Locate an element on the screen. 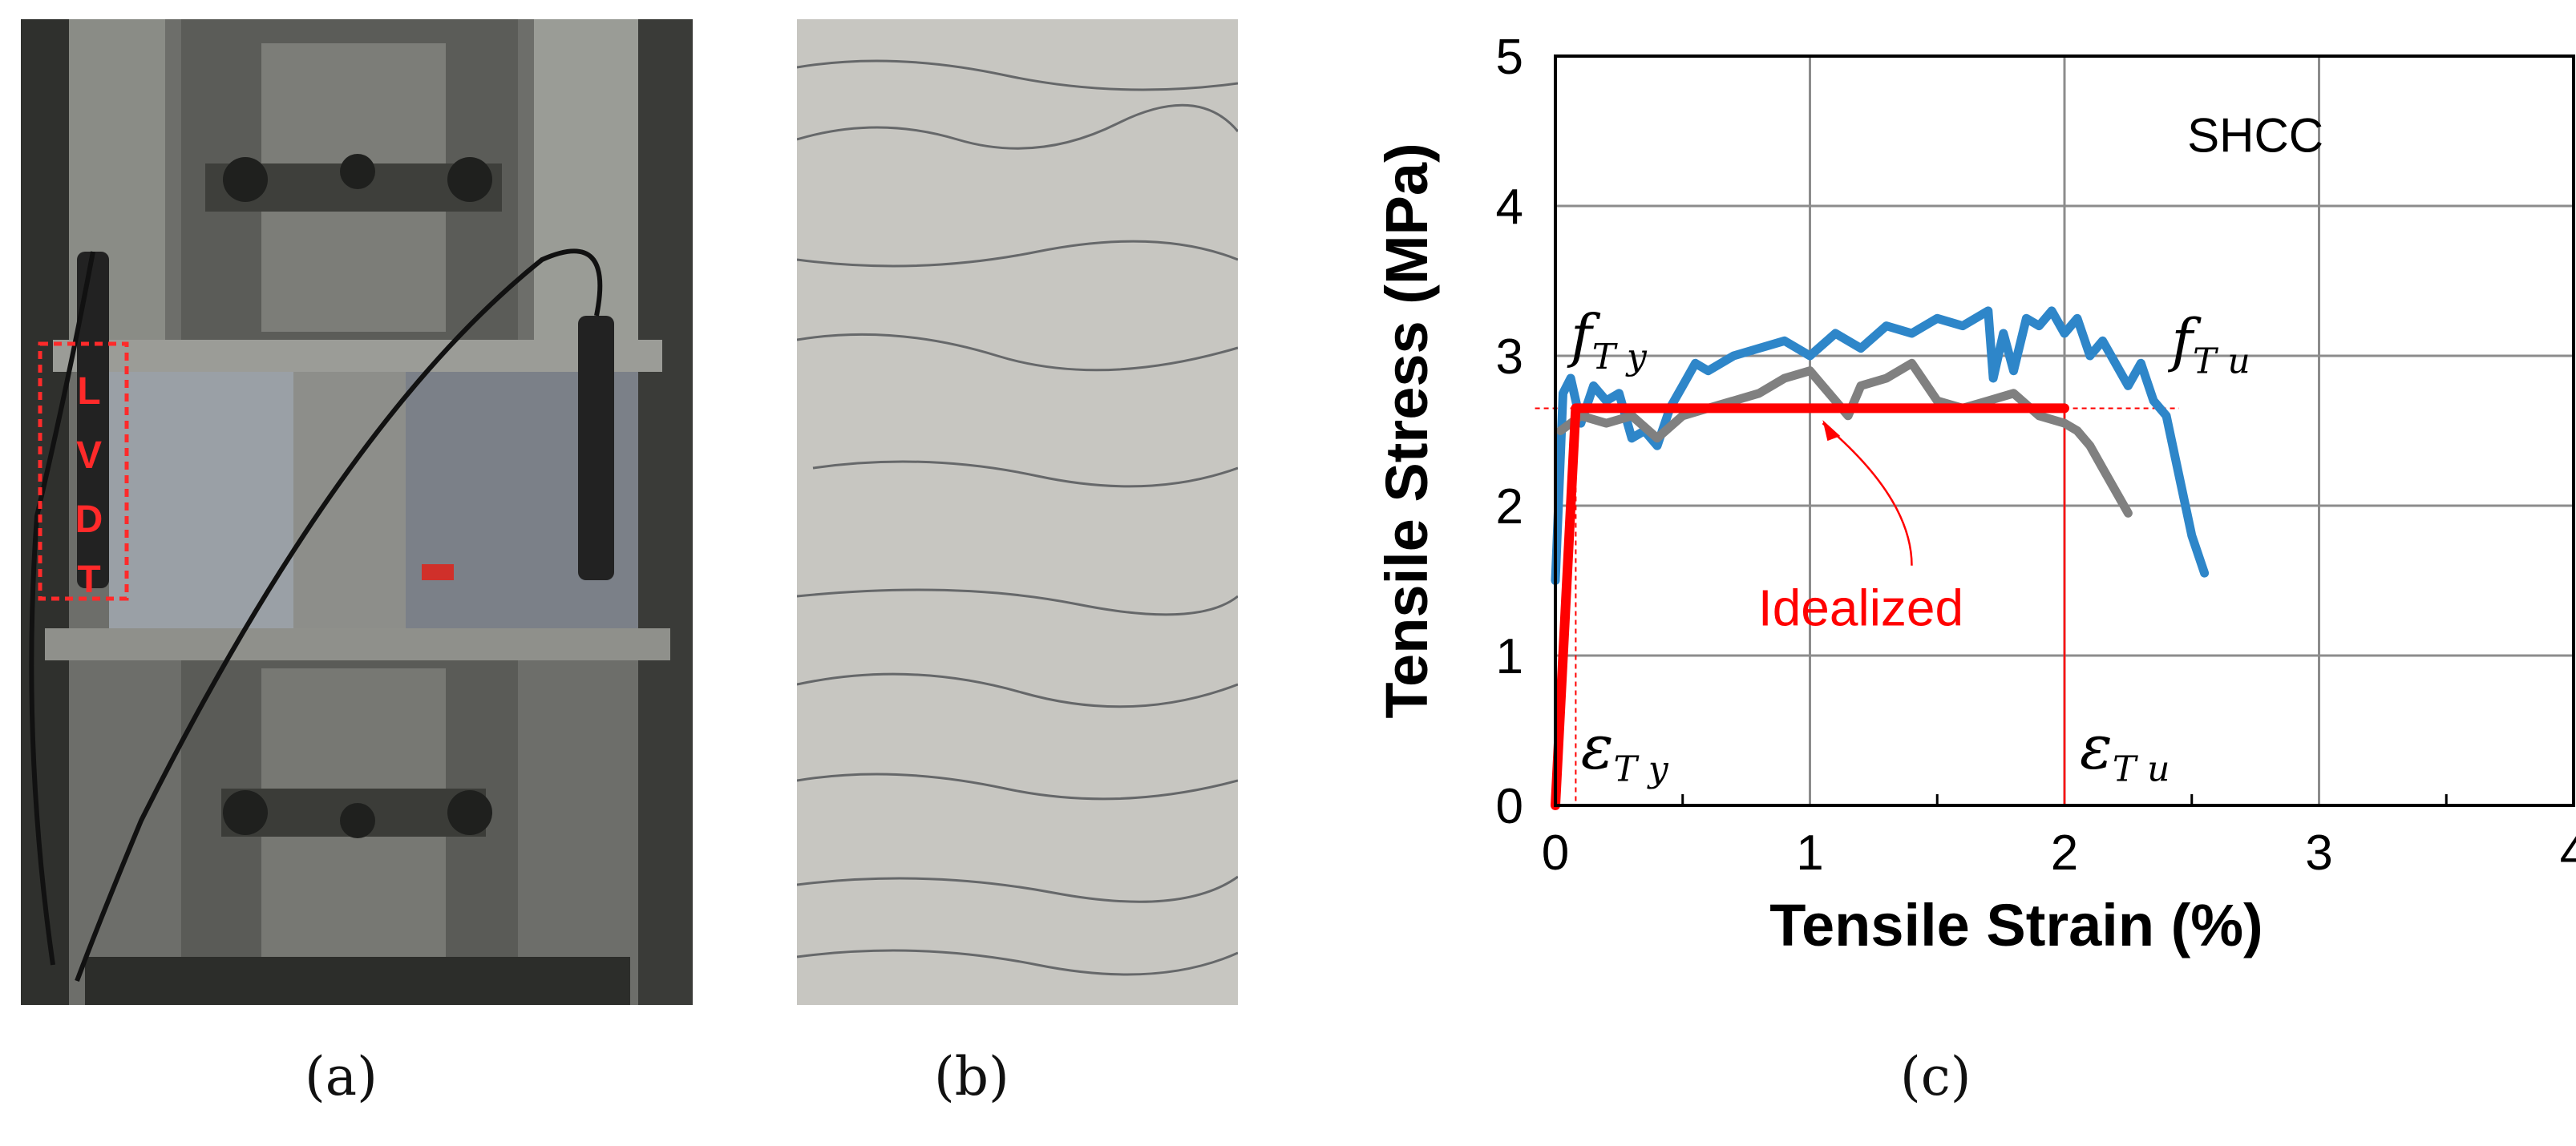 The width and height of the screenshot is (2576, 1146). x-tick-label: 1 is located at coordinates (1809, 853).